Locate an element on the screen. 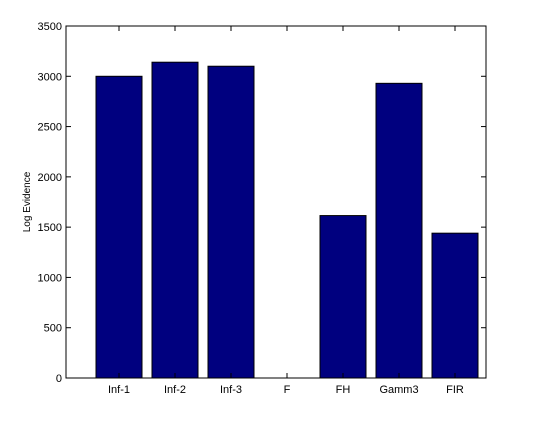 The width and height of the screenshot is (547, 421). x-tick-label: Gamm3 is located at coordinates (398, 390).